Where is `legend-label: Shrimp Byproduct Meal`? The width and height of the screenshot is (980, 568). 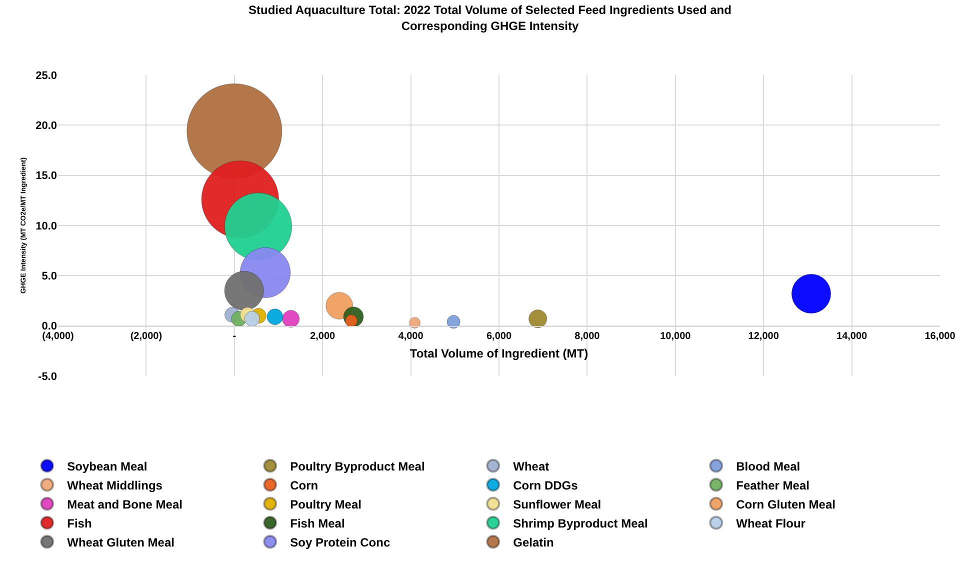
legend-label: Shrimp Byproduct Meal is located at coordinates (580, 523).